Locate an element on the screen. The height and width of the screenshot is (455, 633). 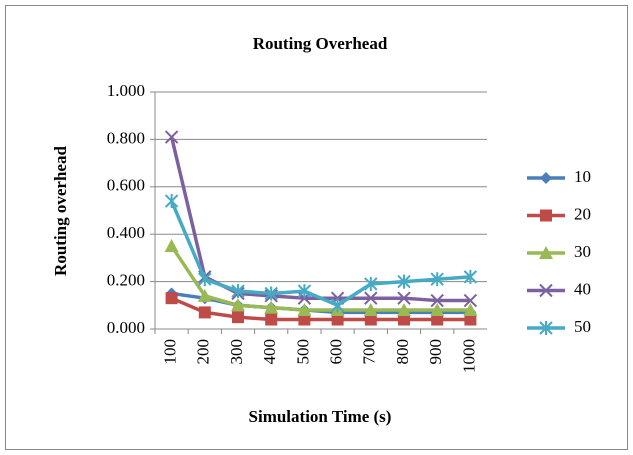
x-axis-title: Simulation Time (s) is located at coordinates (320, 416).